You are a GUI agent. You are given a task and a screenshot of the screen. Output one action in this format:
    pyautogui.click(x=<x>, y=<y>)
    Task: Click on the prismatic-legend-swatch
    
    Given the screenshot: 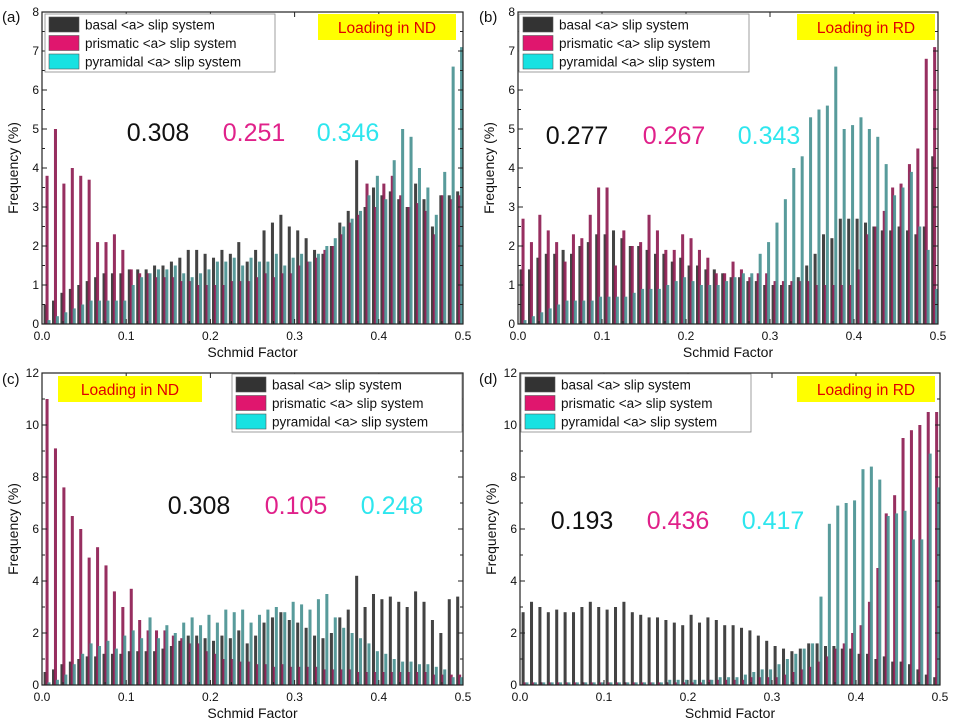 What is the action you would take?
    pyautogui.click(x=251, y=403)
    